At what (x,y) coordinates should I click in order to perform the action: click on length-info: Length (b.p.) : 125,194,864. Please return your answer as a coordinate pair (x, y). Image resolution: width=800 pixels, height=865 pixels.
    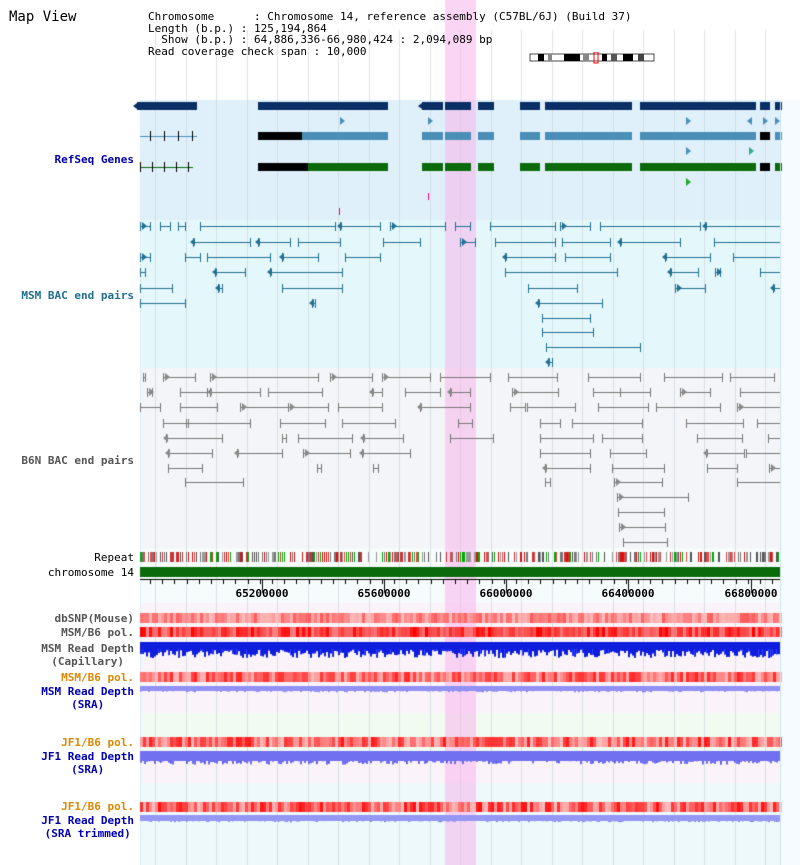
    Looking at the image, I should click on (237, 28).